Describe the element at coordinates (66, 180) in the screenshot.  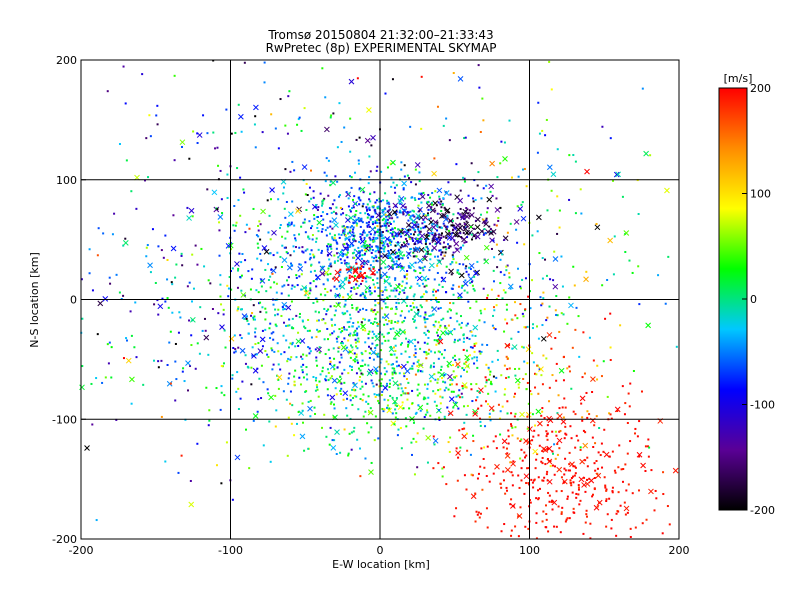
I see `y-tick-label: 100` at that location.